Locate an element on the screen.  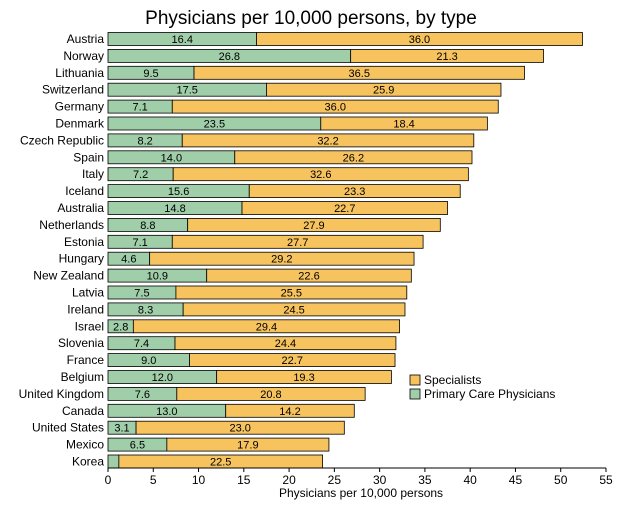
bar-specialists-belgium is located at coordinates (304, 377).